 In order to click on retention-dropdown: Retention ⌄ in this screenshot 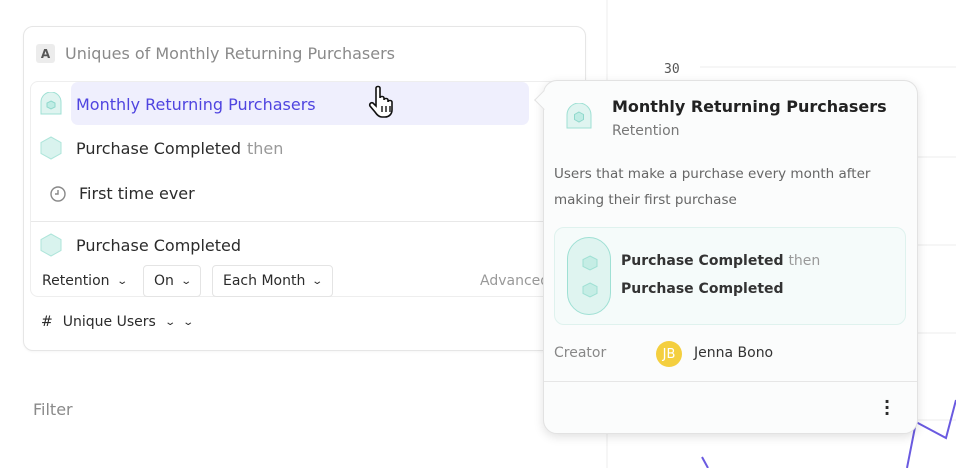, I will do `click(84, 281)`.